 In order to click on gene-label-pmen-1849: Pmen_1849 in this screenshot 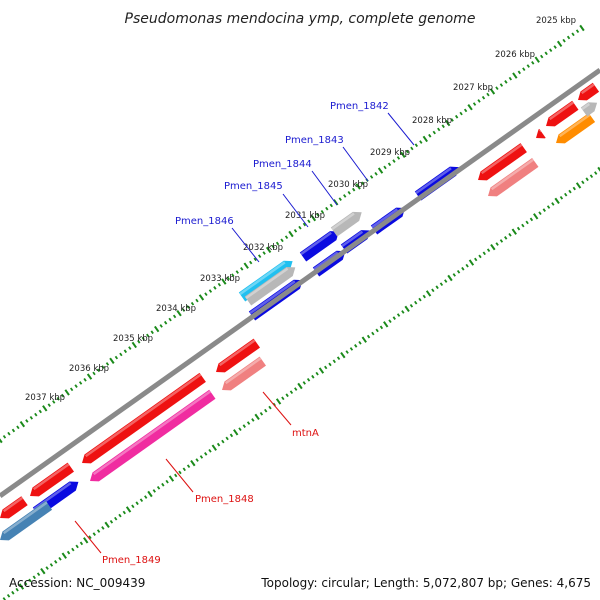, I will do `click(131, 560)`.